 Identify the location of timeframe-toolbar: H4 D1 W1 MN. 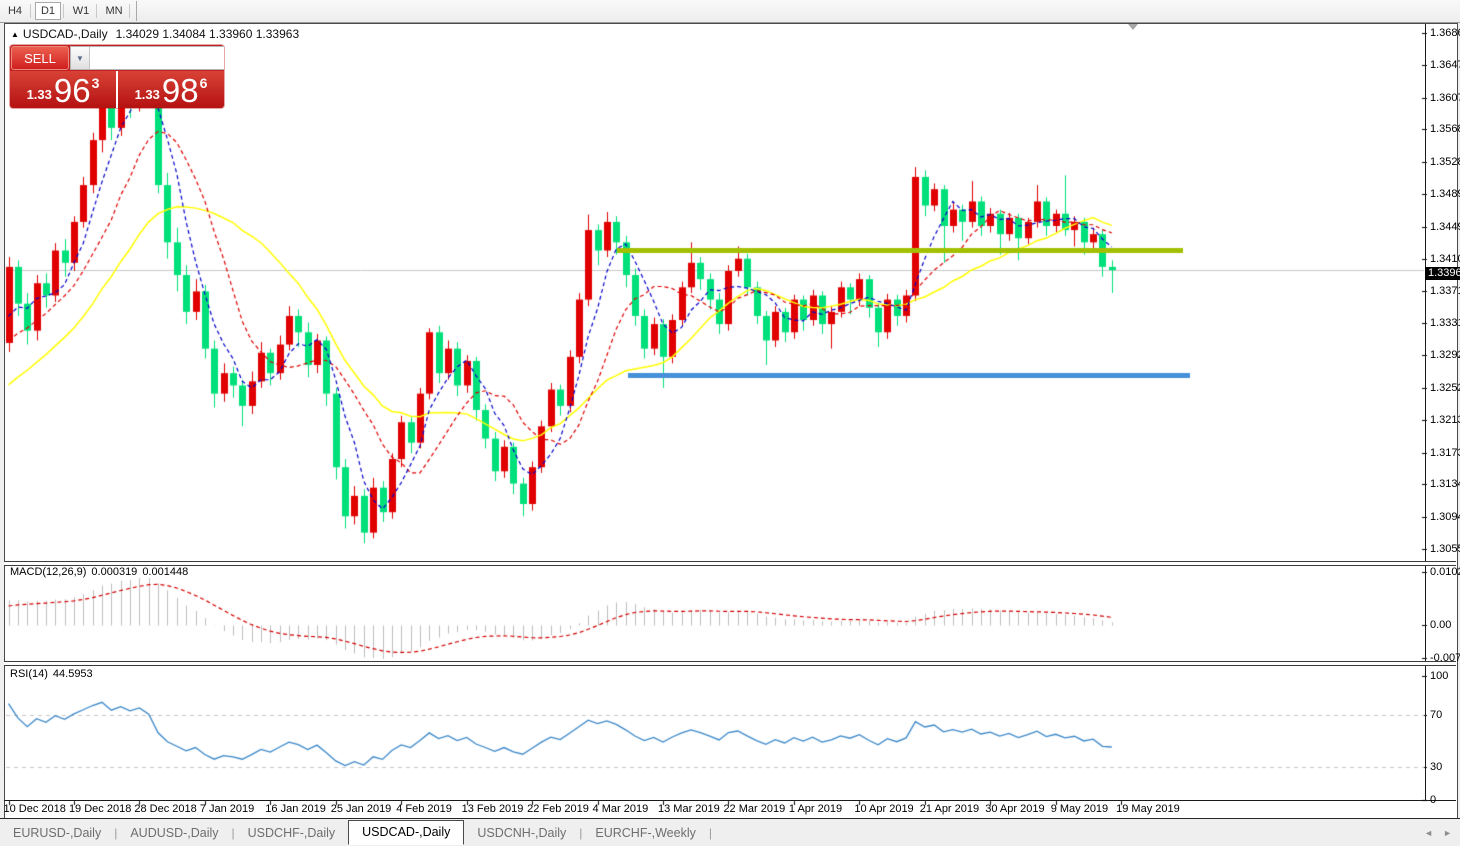
(730, 11).